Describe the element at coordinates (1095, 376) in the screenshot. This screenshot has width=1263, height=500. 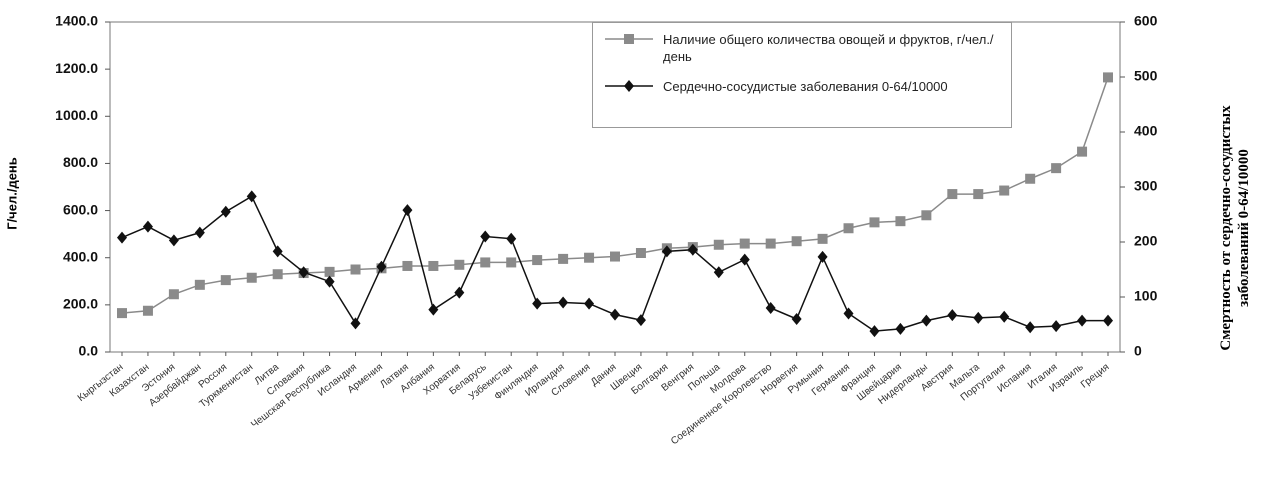
I see `x-tick-label: Греция` at that location.